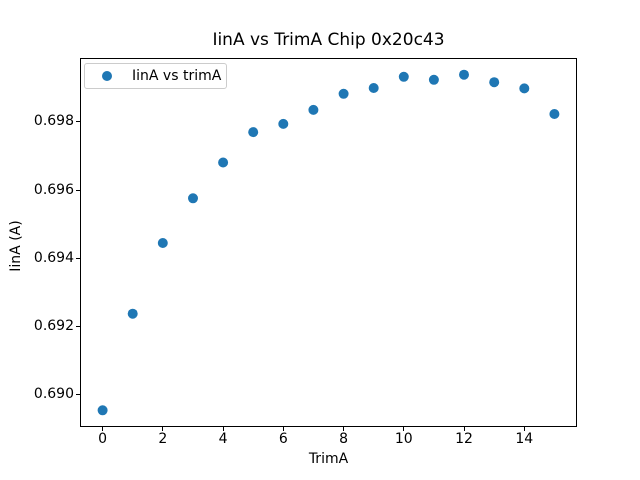 Image resolution: width=640 pixels, height=480 pixels. What do you see at coordinates (464, 439) in the screenshot?
I see `x-tick-label: 12` at bounding box center [464, 439].